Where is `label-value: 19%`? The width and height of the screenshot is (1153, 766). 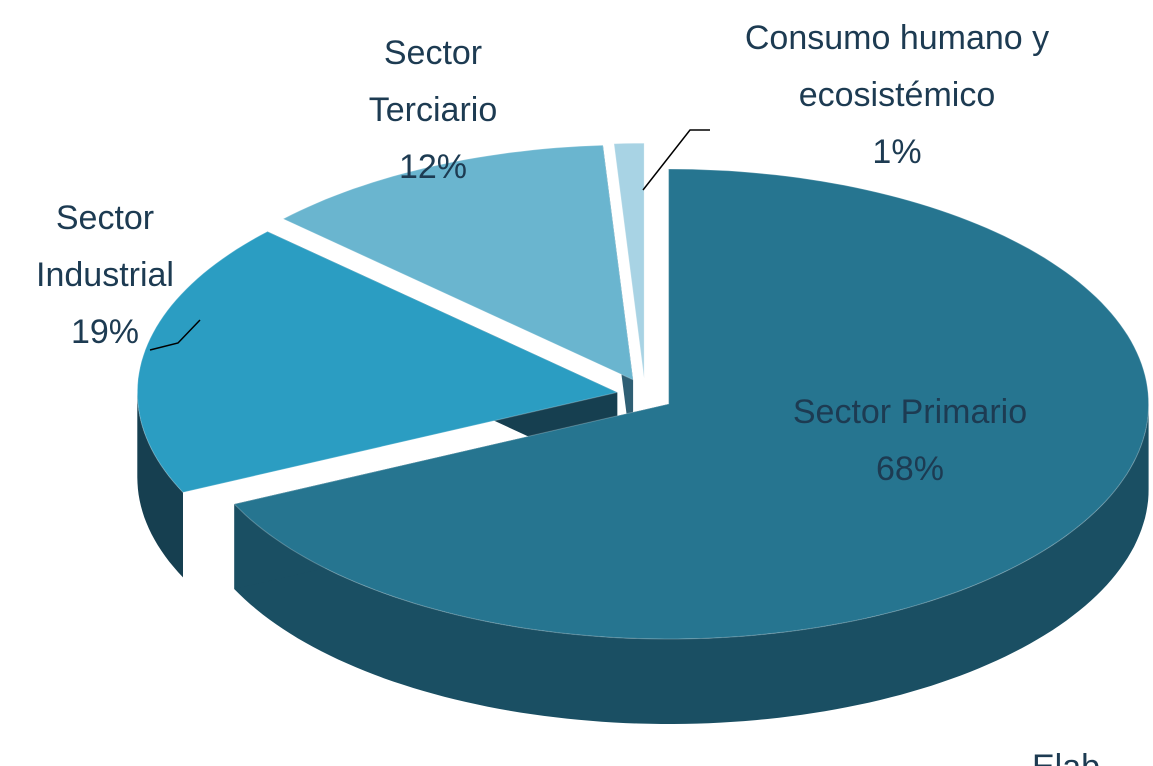 label-value: 19% is located at coordinates (105, 332).